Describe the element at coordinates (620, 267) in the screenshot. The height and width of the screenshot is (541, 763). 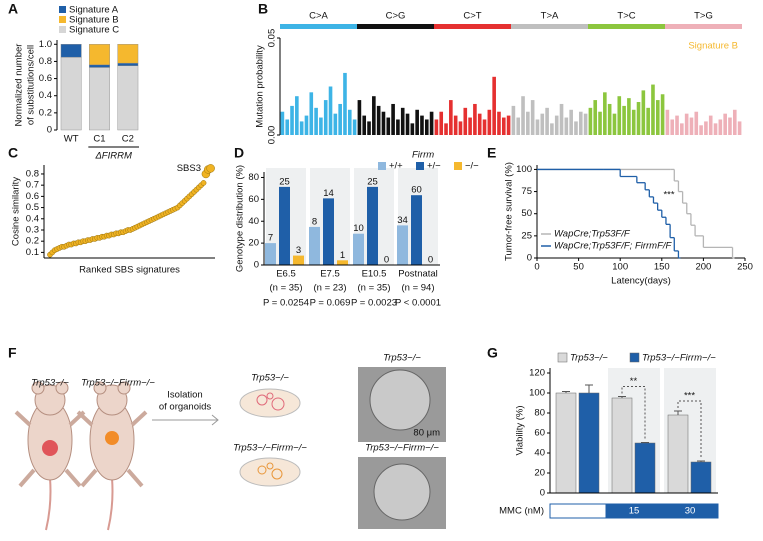
I see `x-tick-label: 100` at that location.